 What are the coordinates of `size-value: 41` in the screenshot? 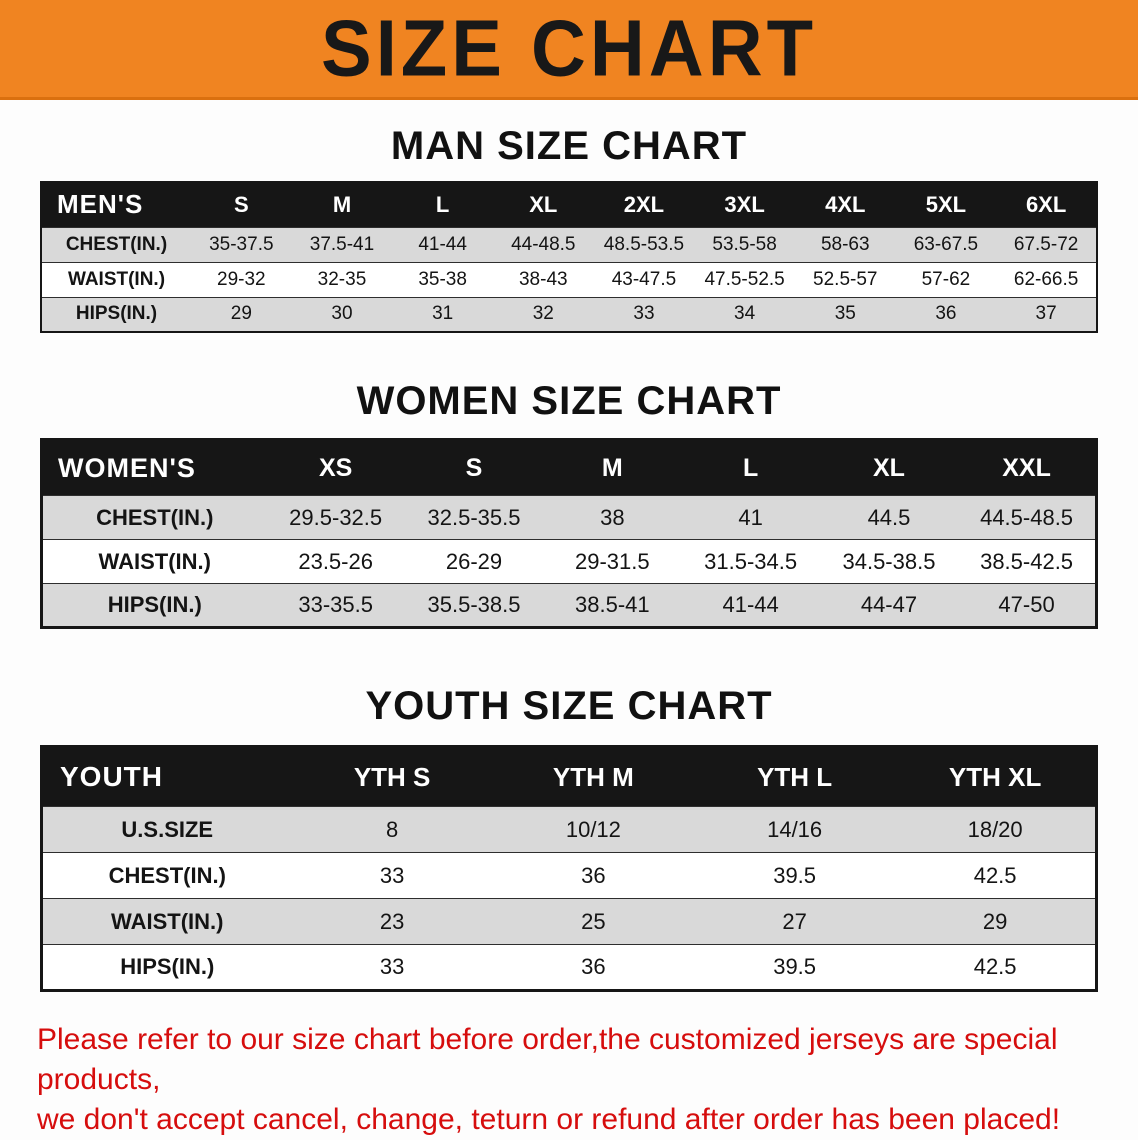 It's located at (750, 517).